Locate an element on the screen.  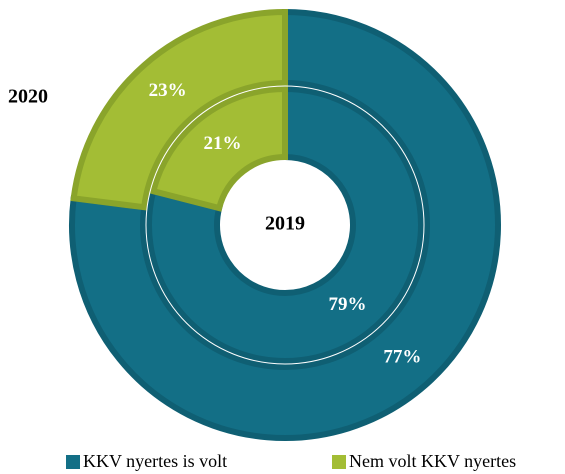
data-label: 79% is located at coordinates (348, 304).